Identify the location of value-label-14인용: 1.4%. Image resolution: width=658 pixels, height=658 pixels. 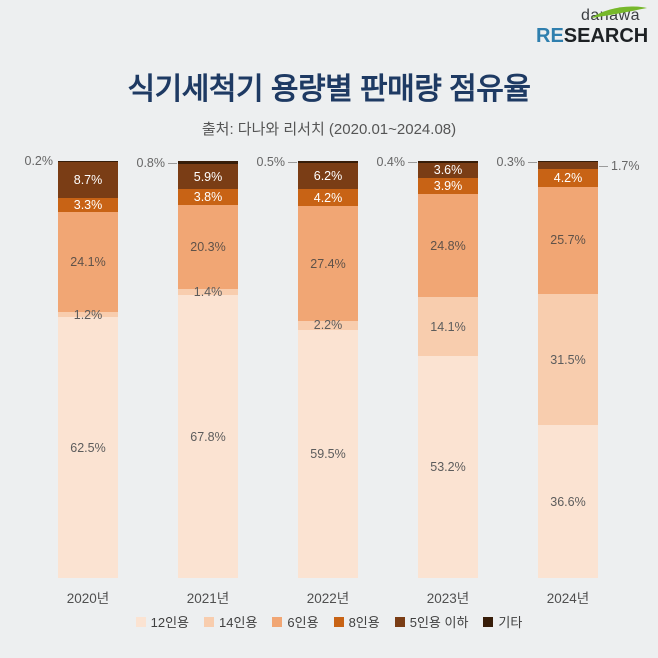
(208, 292).